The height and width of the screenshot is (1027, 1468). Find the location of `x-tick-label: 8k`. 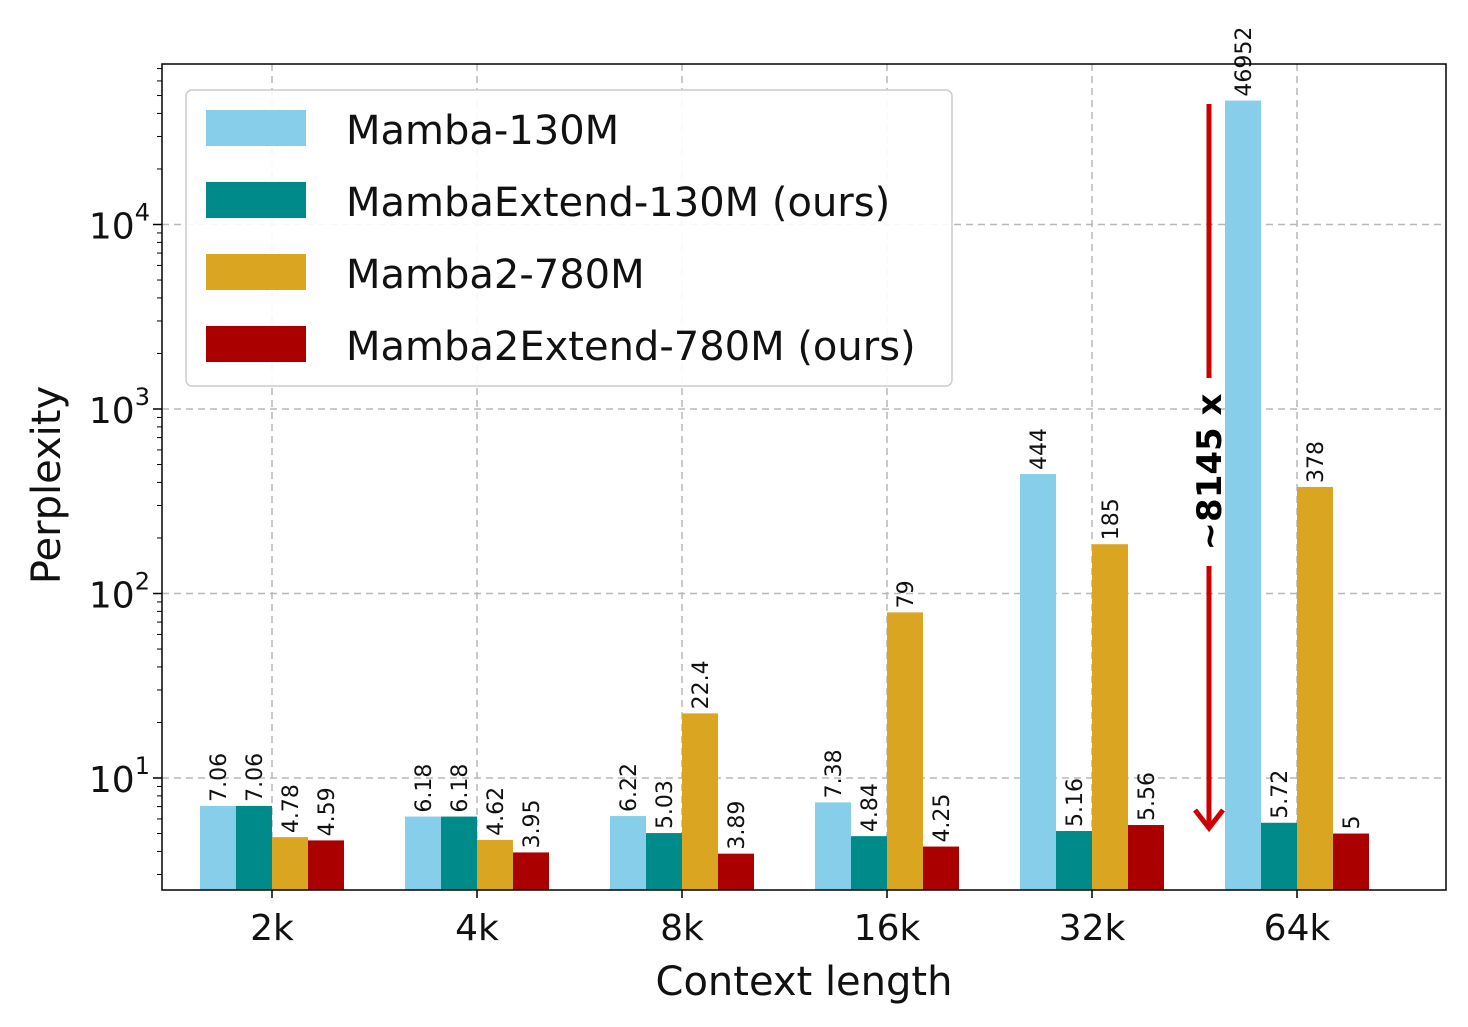

x-tick-label: 8k is located at coordinates (682, 928).